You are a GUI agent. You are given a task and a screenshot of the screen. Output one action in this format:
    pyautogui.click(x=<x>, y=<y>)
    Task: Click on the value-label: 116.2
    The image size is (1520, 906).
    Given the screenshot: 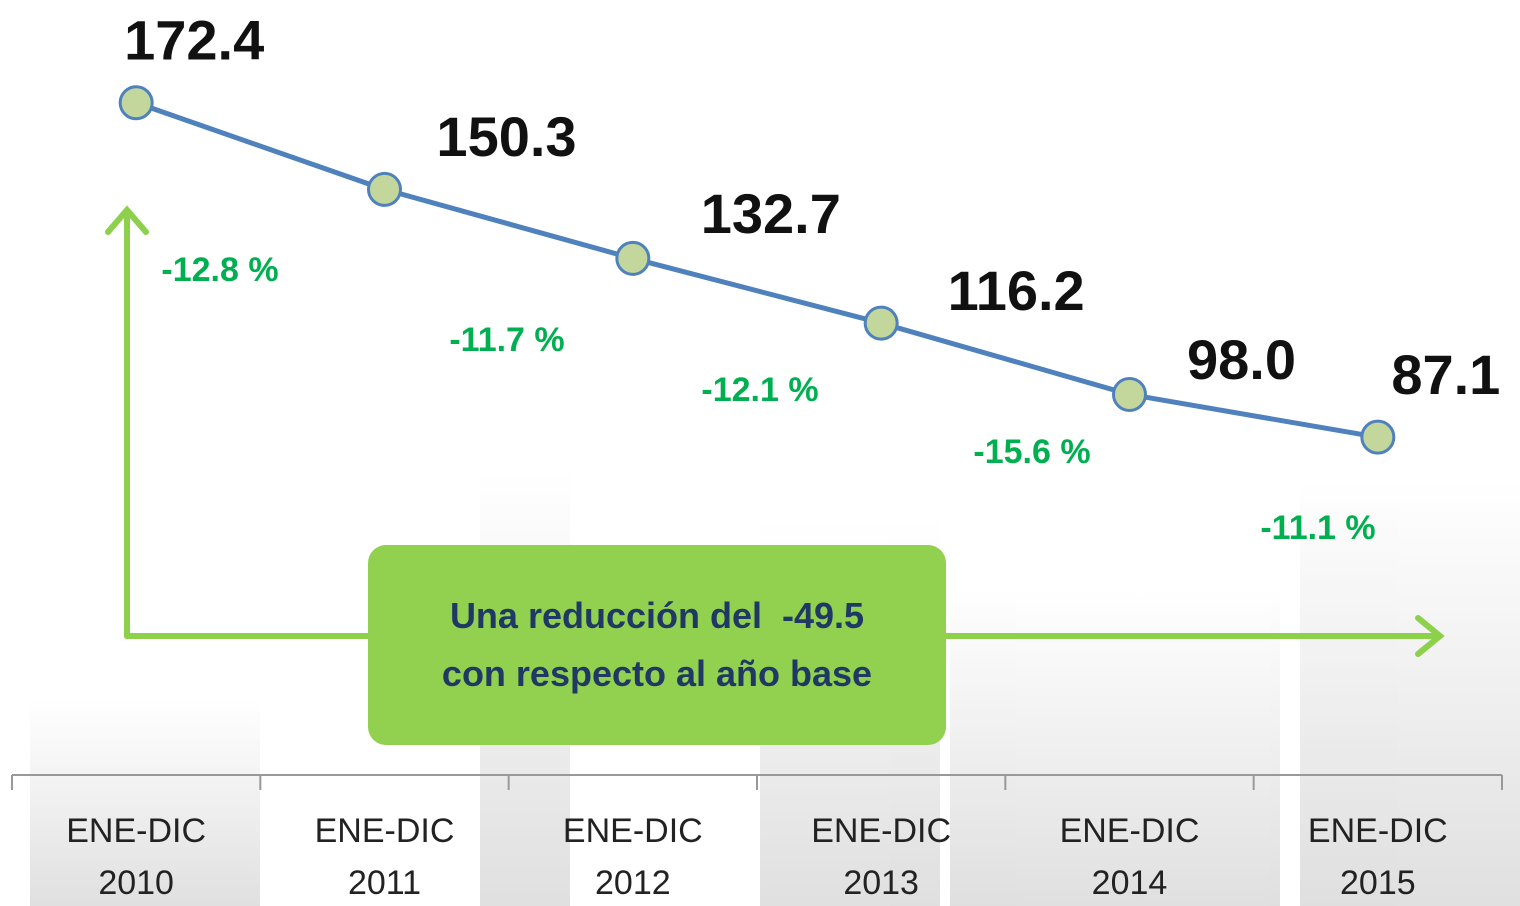 What is the action you would take?
    pyautogui.click(x=1016, y=290)
    